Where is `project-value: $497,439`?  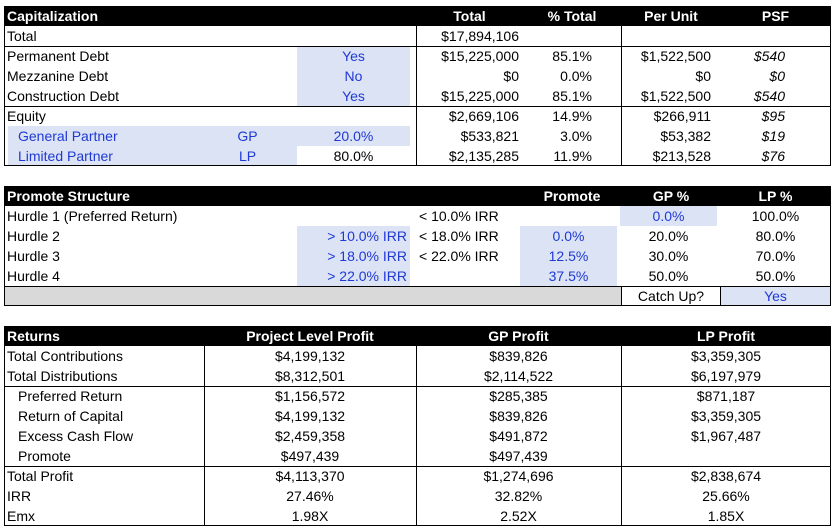
project-value: $497,439 is located at coordinates (310, 456).